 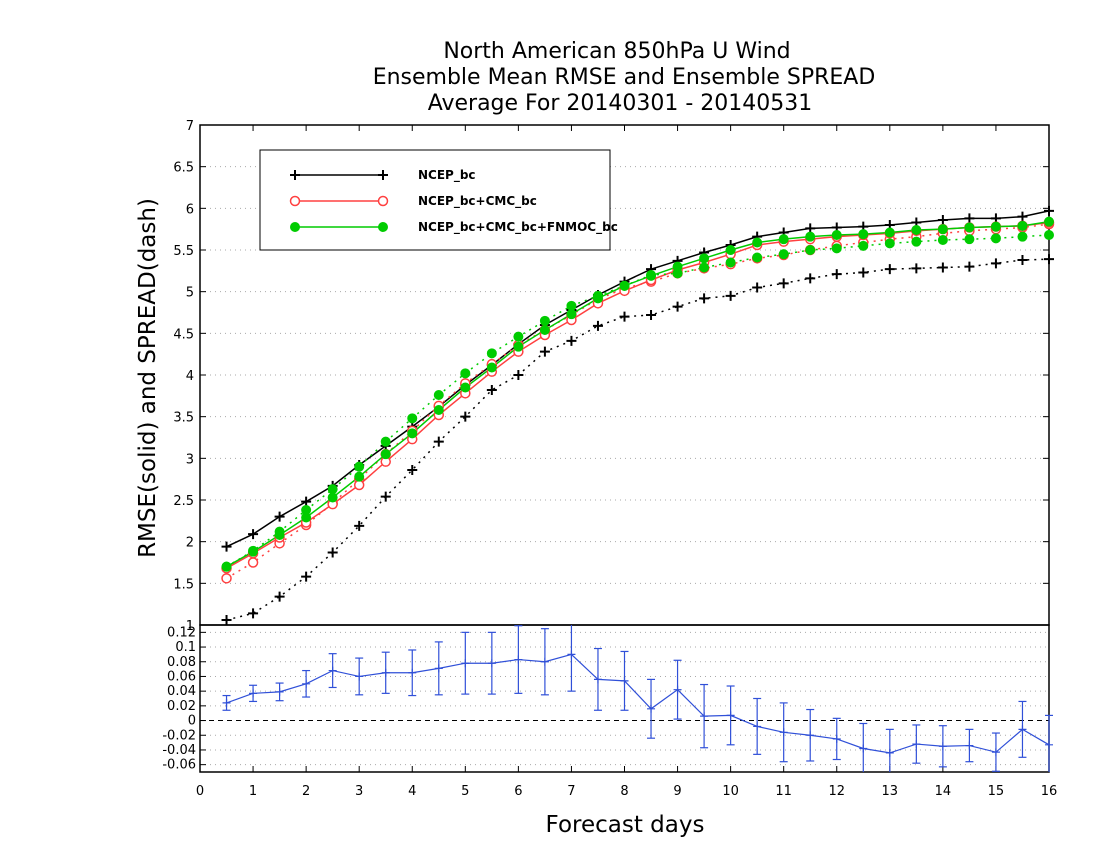 I want to click on rmse-point-ncep-bc-cmc-bc, so click(x=359, y=485).